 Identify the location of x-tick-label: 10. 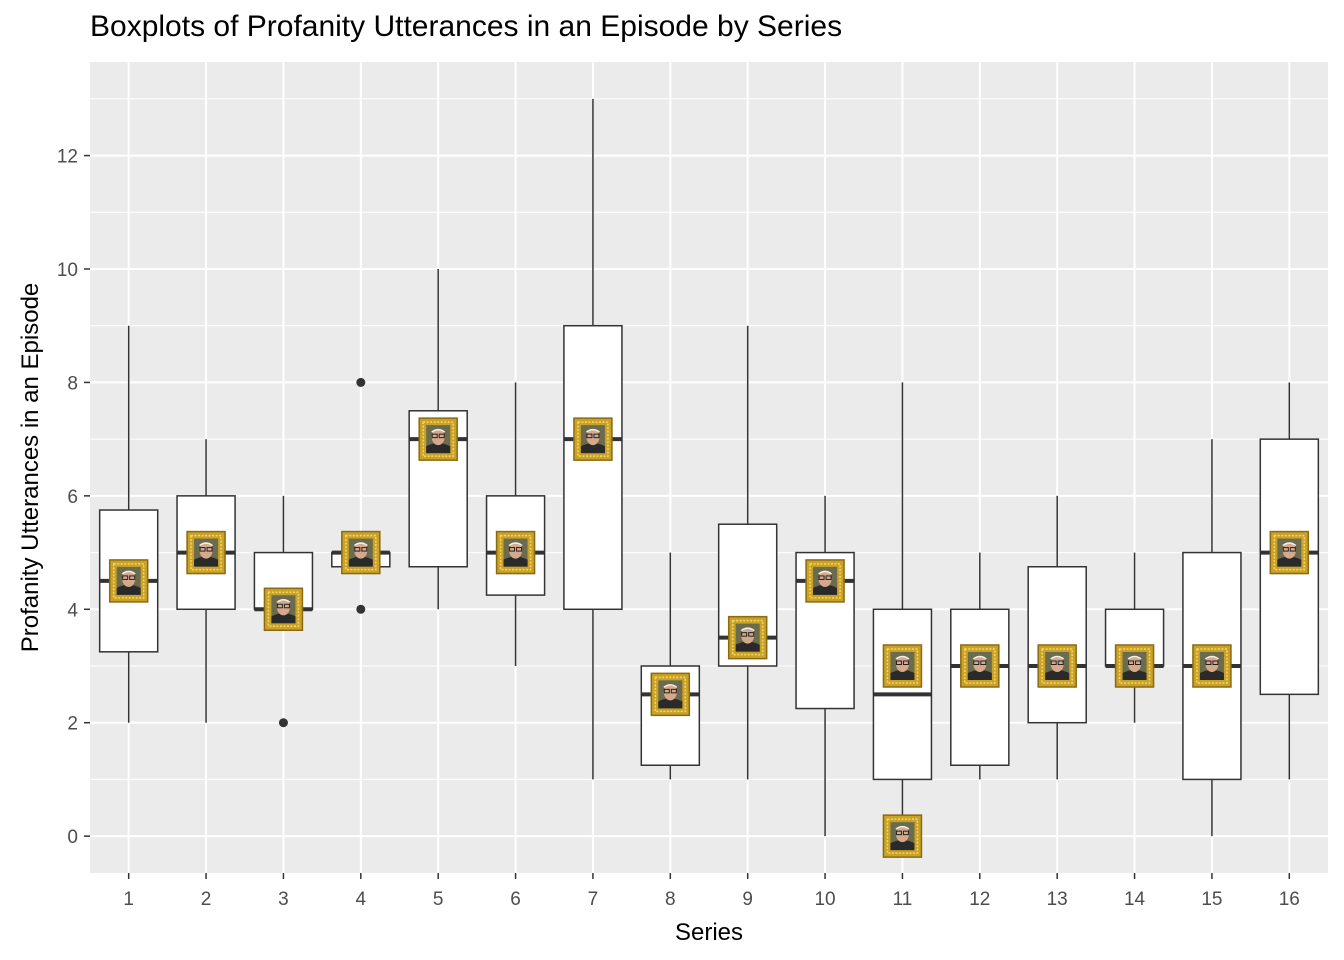
(824, 899).